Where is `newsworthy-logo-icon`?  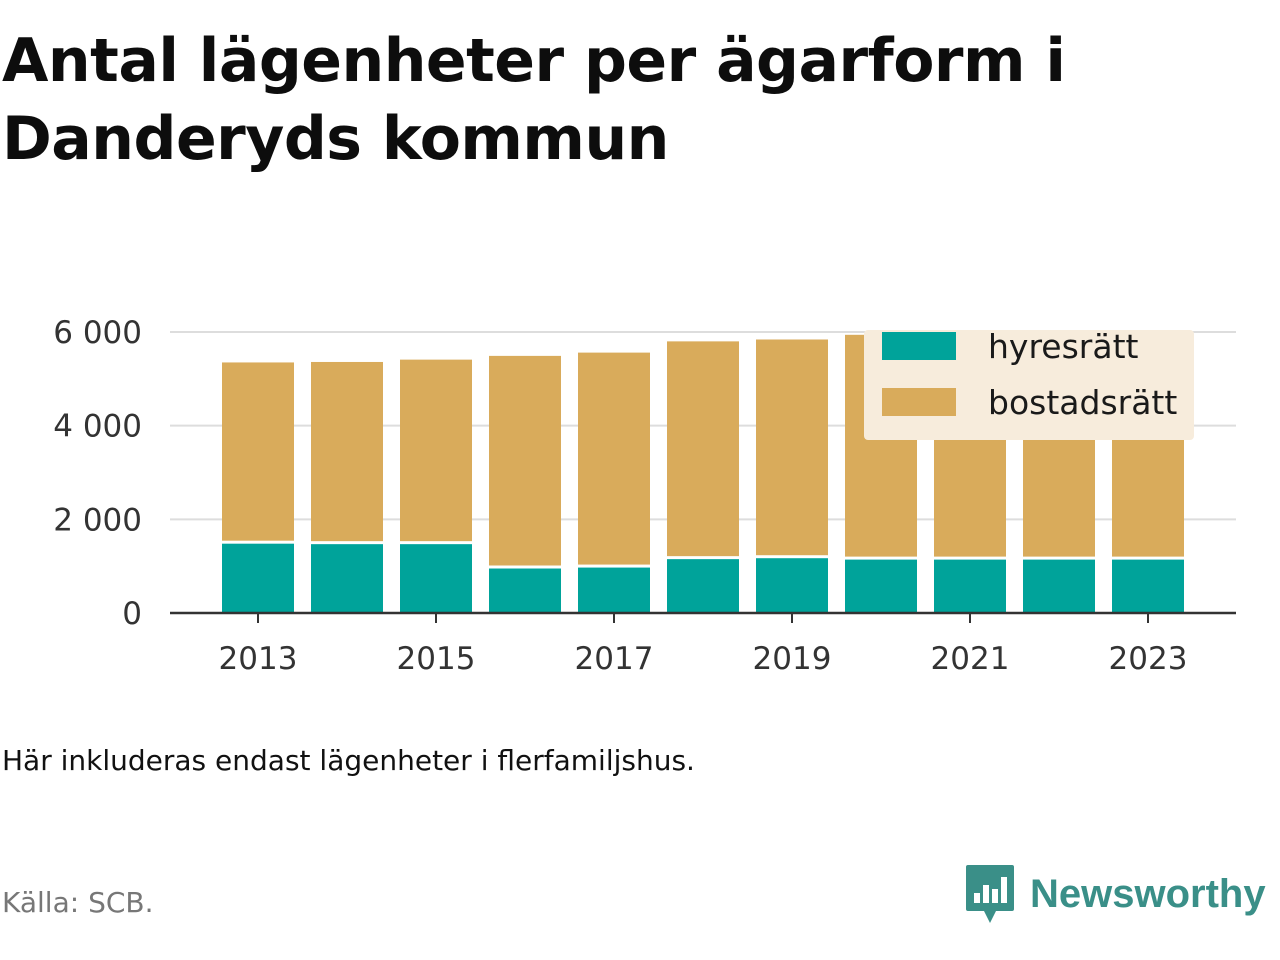 newsworthy-logo-icon is located at coordinates (990, 894).